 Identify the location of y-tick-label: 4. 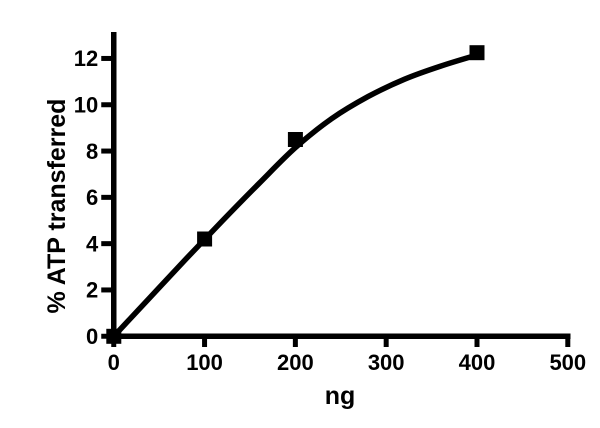
(92, 243).